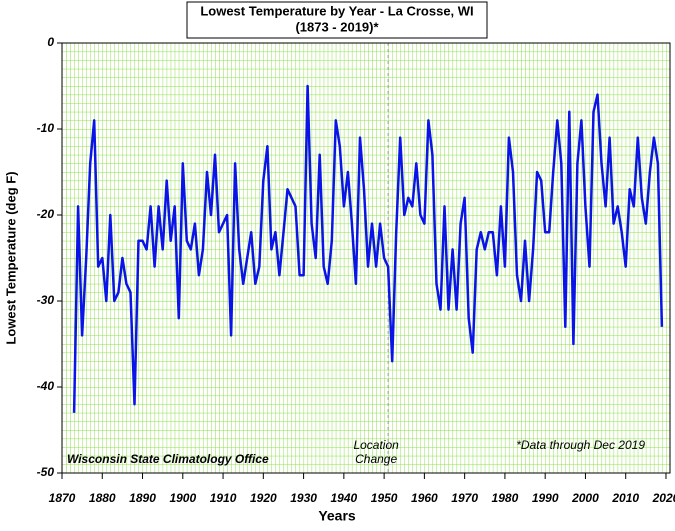 This screenshot has height=531, width=675. What do you see at coordinates (376, 445) in the screenshot?
I see `location-change-label: Location` at bounding box center [376, 445].